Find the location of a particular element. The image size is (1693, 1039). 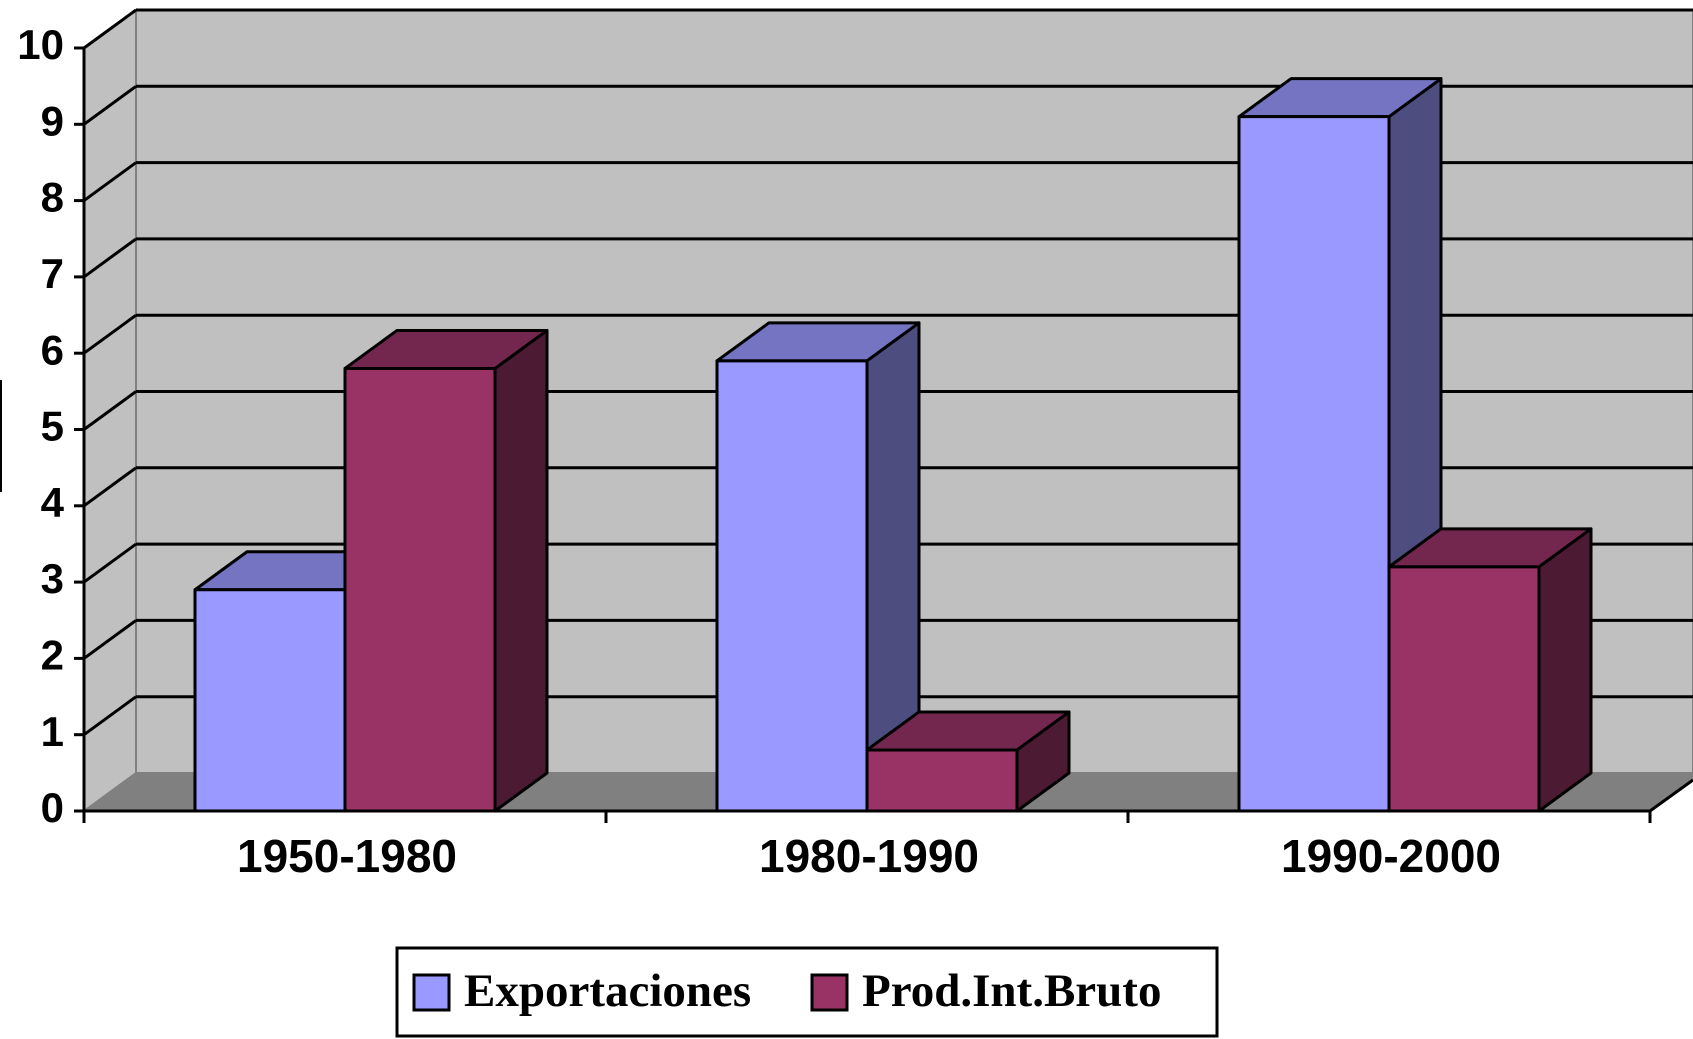

y-tick-label: 10 is located at coordinates (40, 44).